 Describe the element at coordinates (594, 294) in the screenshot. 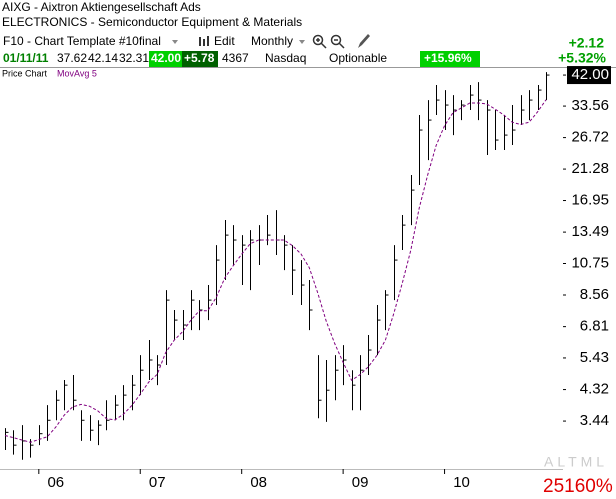

I see `y-tick-label: 8.56` at that location.